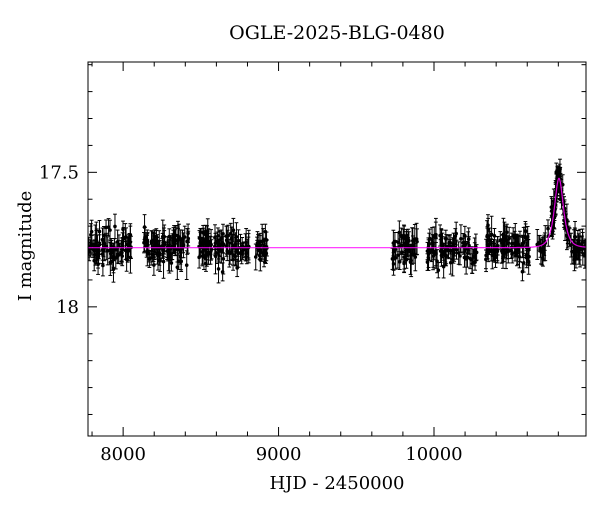  What do you see at coordinates (337, 33) in the screenshot?
I see `plot-title: OGLE-2025-BLG-0480` at bounding box center [337, 33].